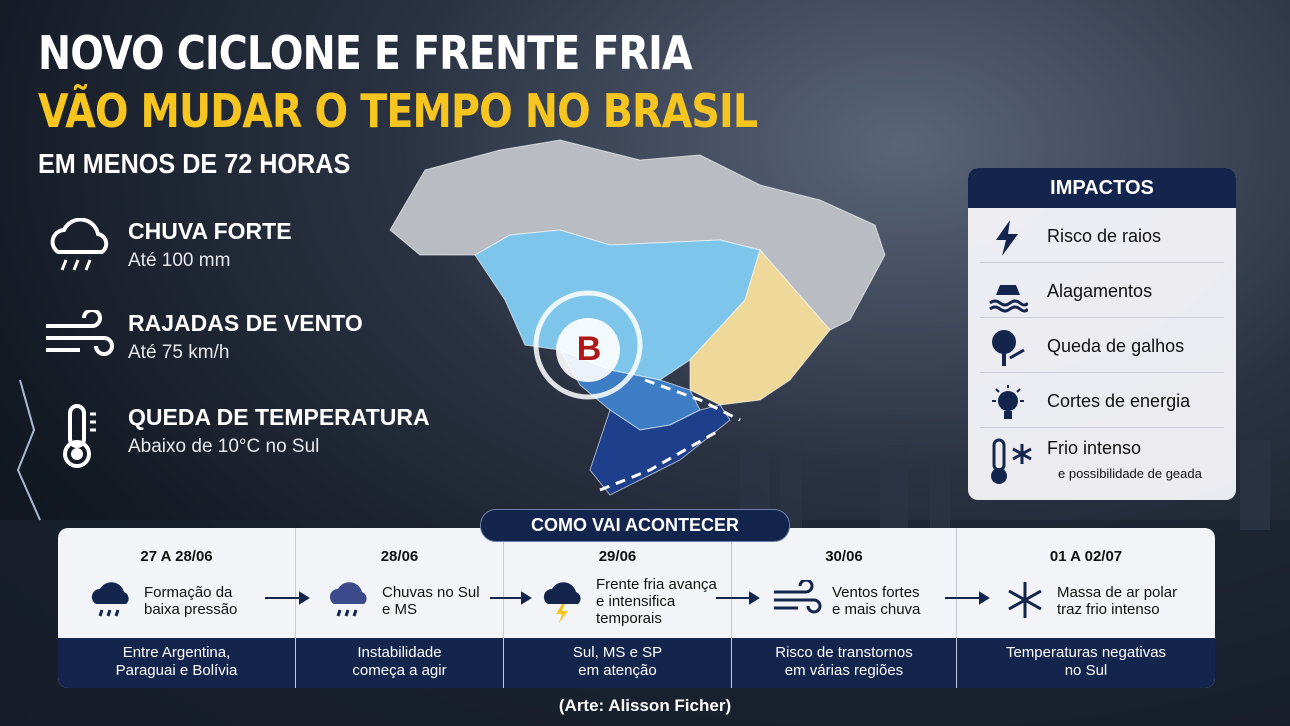  Describe the element at coordinates (399, 556) in the screenshot. I see `step-date: 28/06` at that location.